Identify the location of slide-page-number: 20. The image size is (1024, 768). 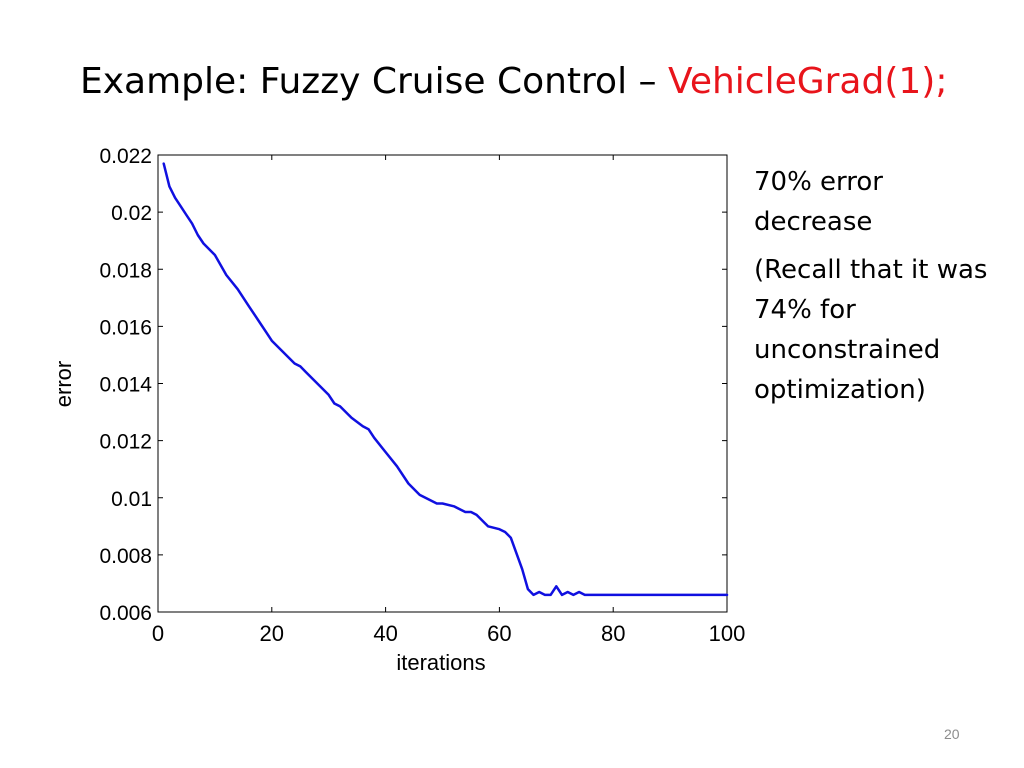
(952, 734).